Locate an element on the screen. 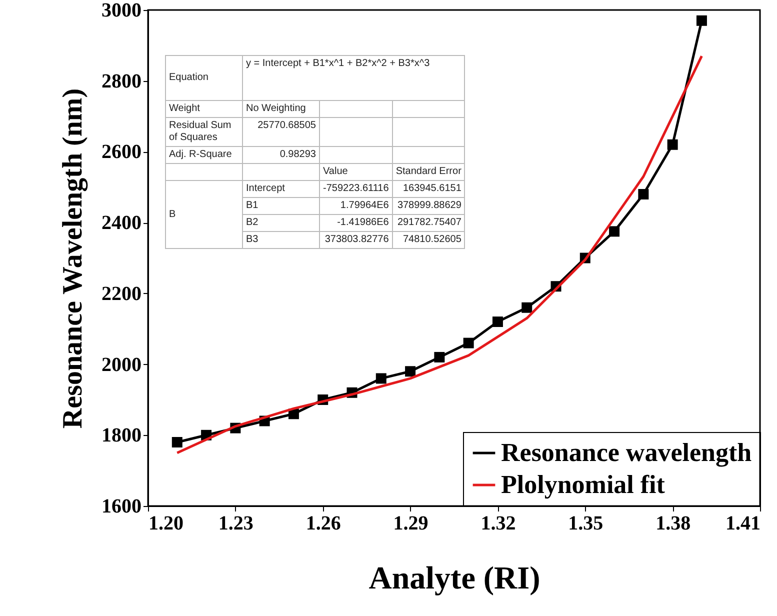  annotation: Equation is located at coordinates (204, 78).